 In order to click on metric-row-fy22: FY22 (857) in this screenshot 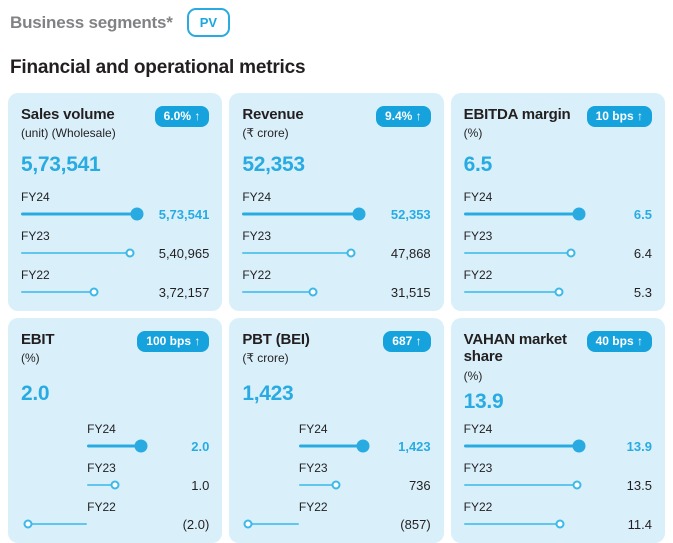, I will do `click(336, 516)`.